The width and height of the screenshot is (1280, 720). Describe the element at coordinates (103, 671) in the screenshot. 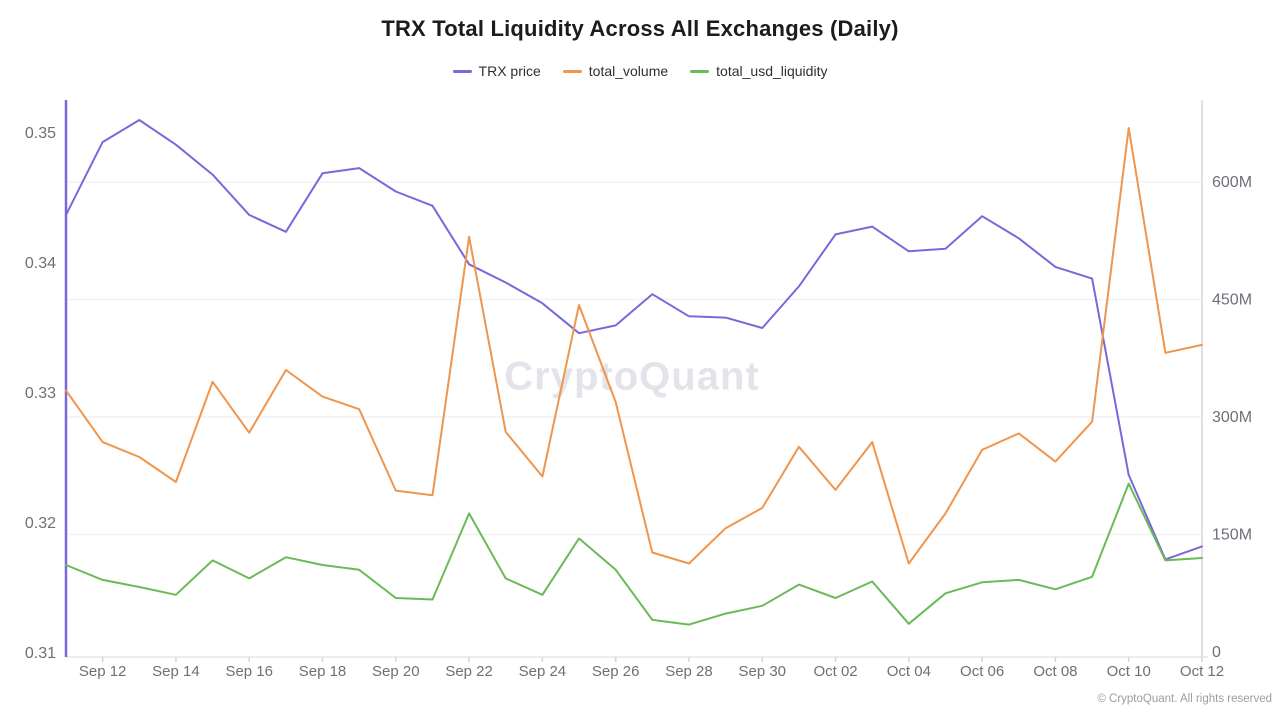

I see `x-axis-label: Sep 12` at that location.